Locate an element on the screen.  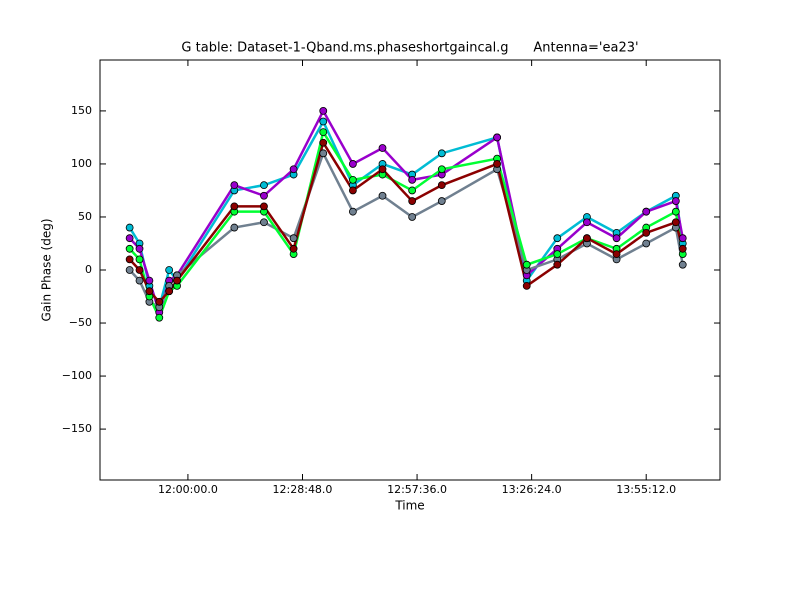
y-axis-label: Gain Phase (deg) is located at coordinates (47, 269).